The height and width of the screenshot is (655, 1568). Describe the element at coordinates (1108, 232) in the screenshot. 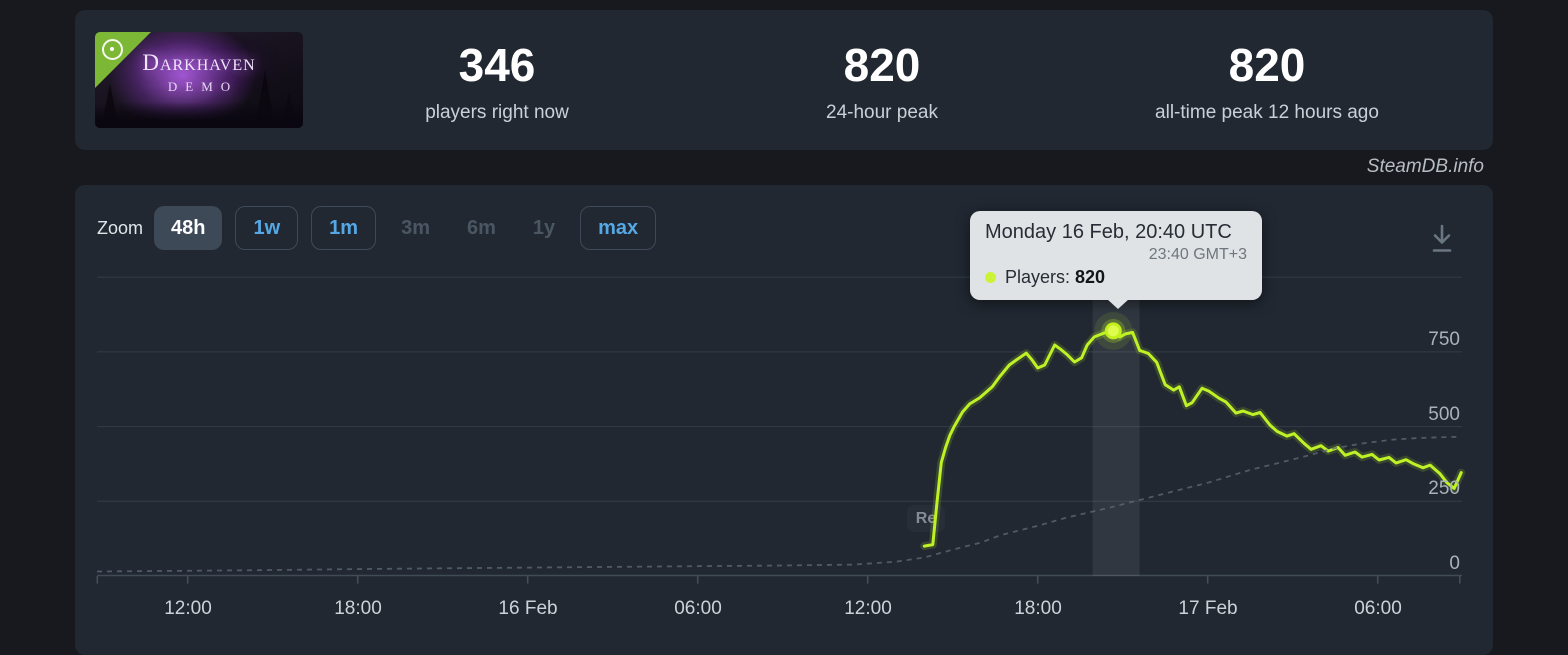

I see `tooltip-title: Monday 16 Feb, 20:40 UTC` at that location.